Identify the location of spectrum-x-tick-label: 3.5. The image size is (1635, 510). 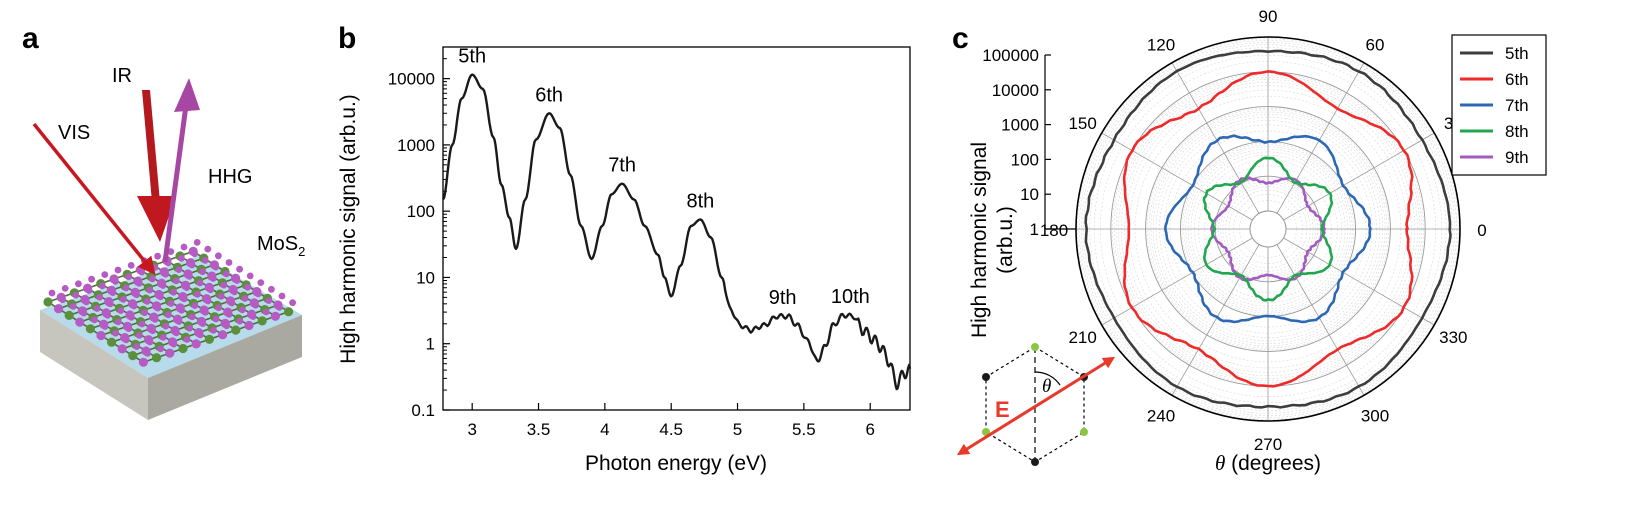
(539, 429).